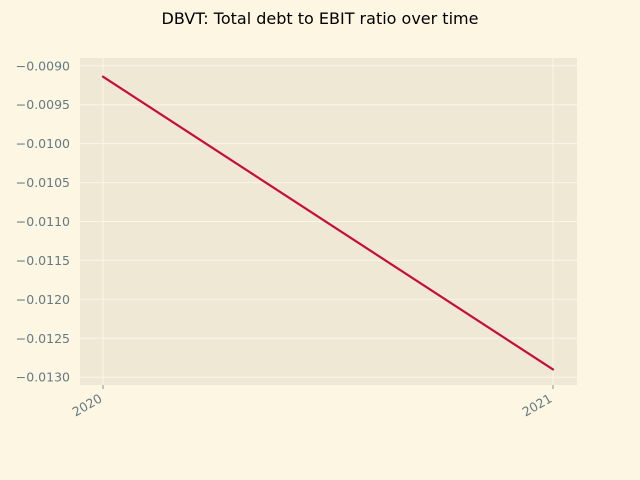 This screenshot has height=480, width=640. Describe the element at coordinates (43, 182) in the screenshot. I see `y-tick-label: −0.0105` at that location.